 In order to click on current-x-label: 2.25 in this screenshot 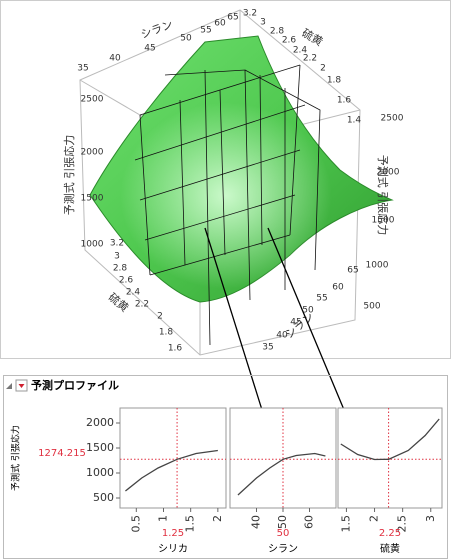, I will do `click(390, 533)`.